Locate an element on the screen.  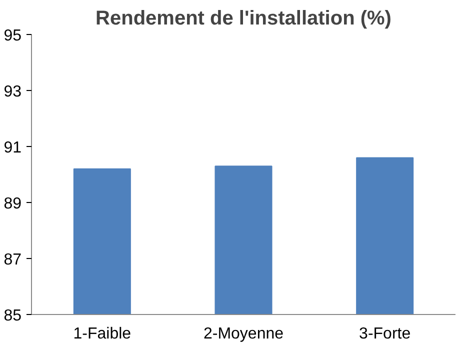
y-tick-label: 87 is located at coordinates (13, 260).